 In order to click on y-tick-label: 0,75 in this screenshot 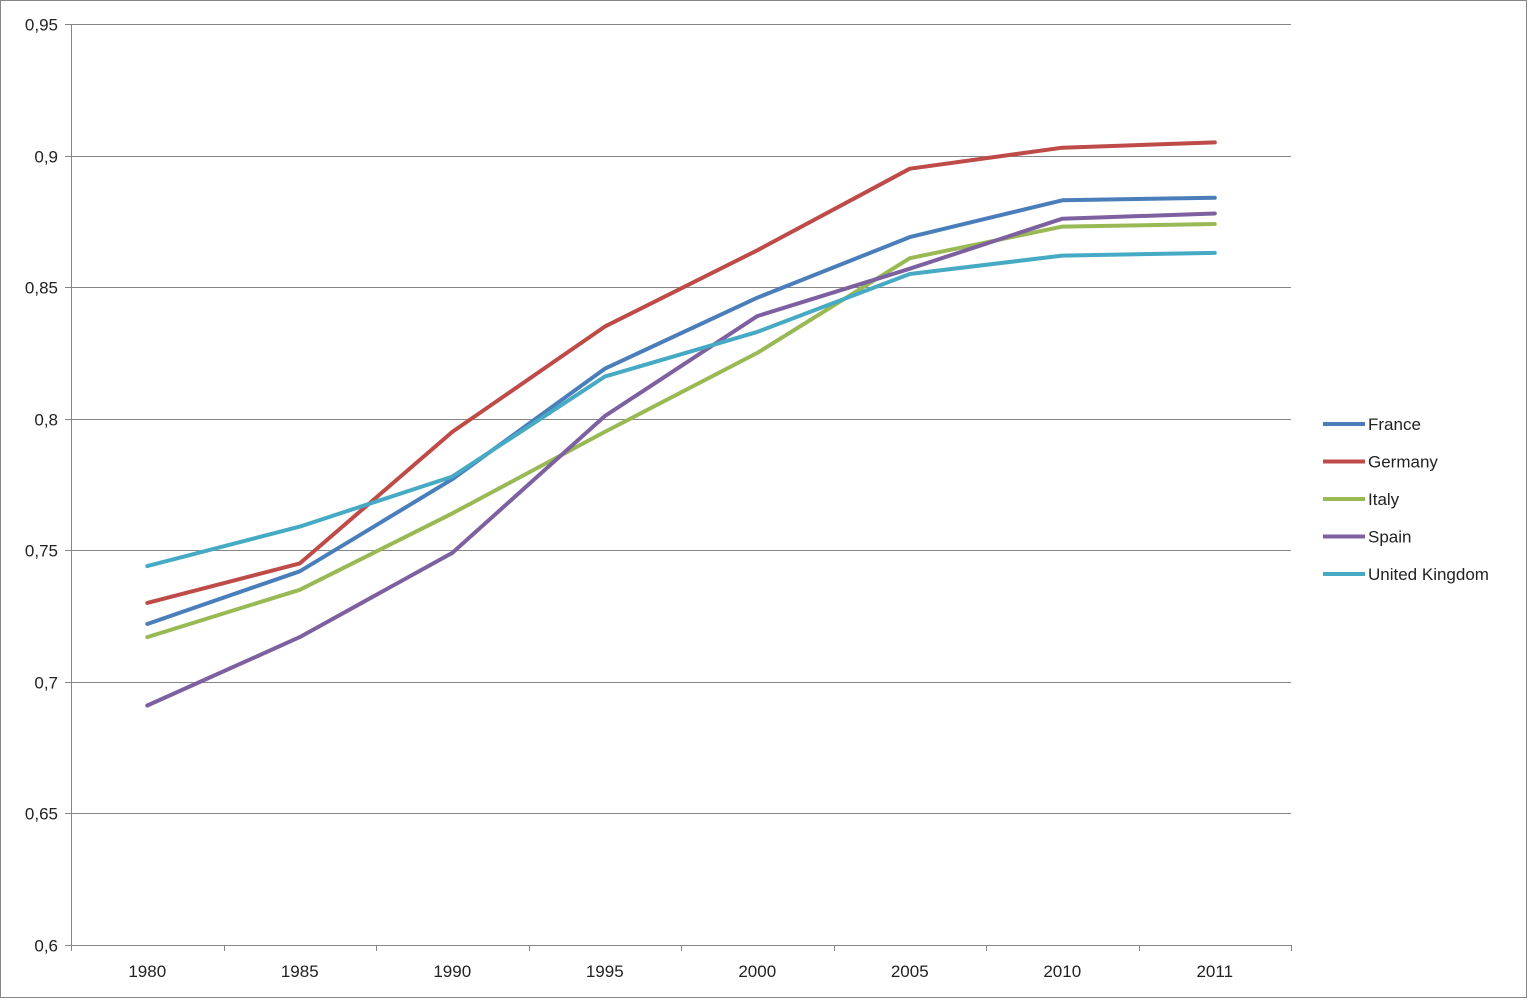, I will do `click(41, 551)`.